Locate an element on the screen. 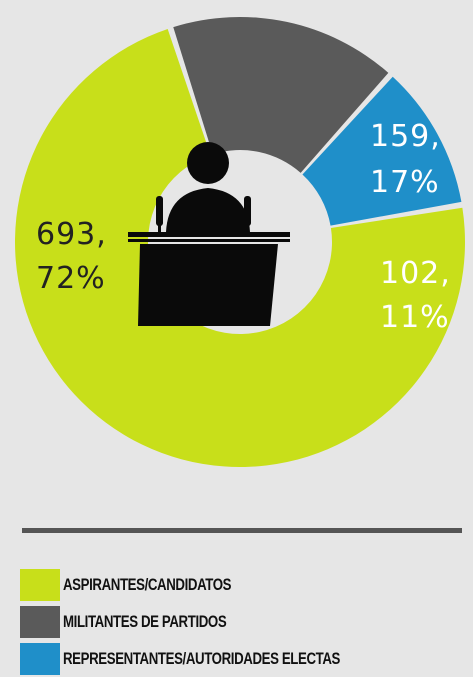  legend-item-aspirantes: ASPIRANTES/CANDIDATOS is located at coordinates (219, 584).